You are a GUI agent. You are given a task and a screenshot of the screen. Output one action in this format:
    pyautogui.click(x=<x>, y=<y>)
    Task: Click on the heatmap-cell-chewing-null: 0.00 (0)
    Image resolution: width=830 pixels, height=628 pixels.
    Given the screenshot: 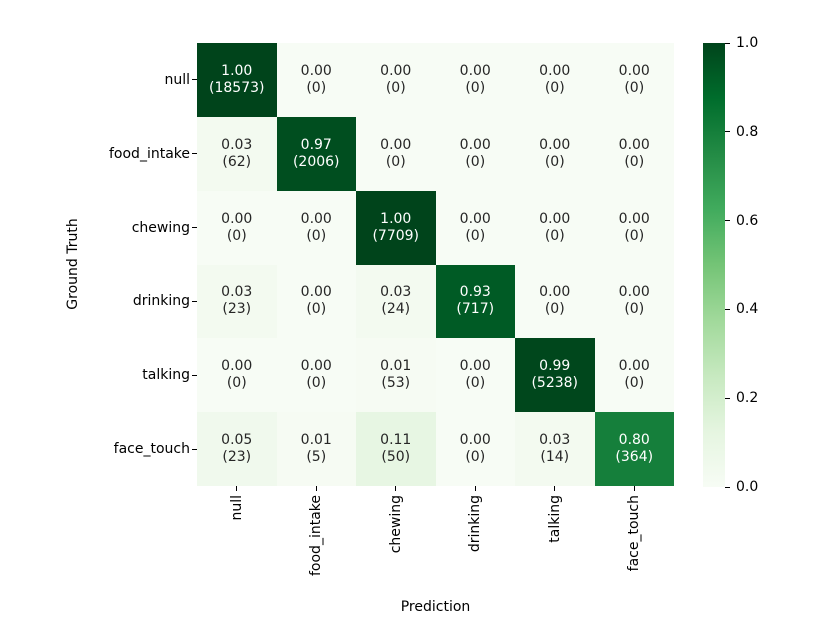 What is the action you would take?
    pyautogui.click(x=237, y=227)
    